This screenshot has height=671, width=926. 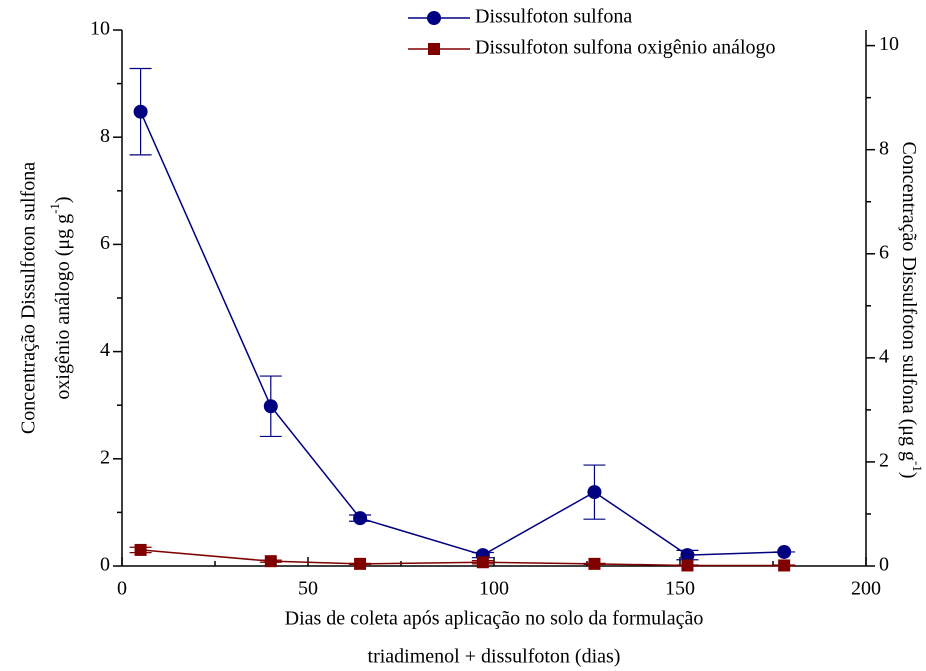 What do you see at coordinates (105, 565) in the screenshot?
I see `y-tick-label: 0` at bounding box center [105, 565].